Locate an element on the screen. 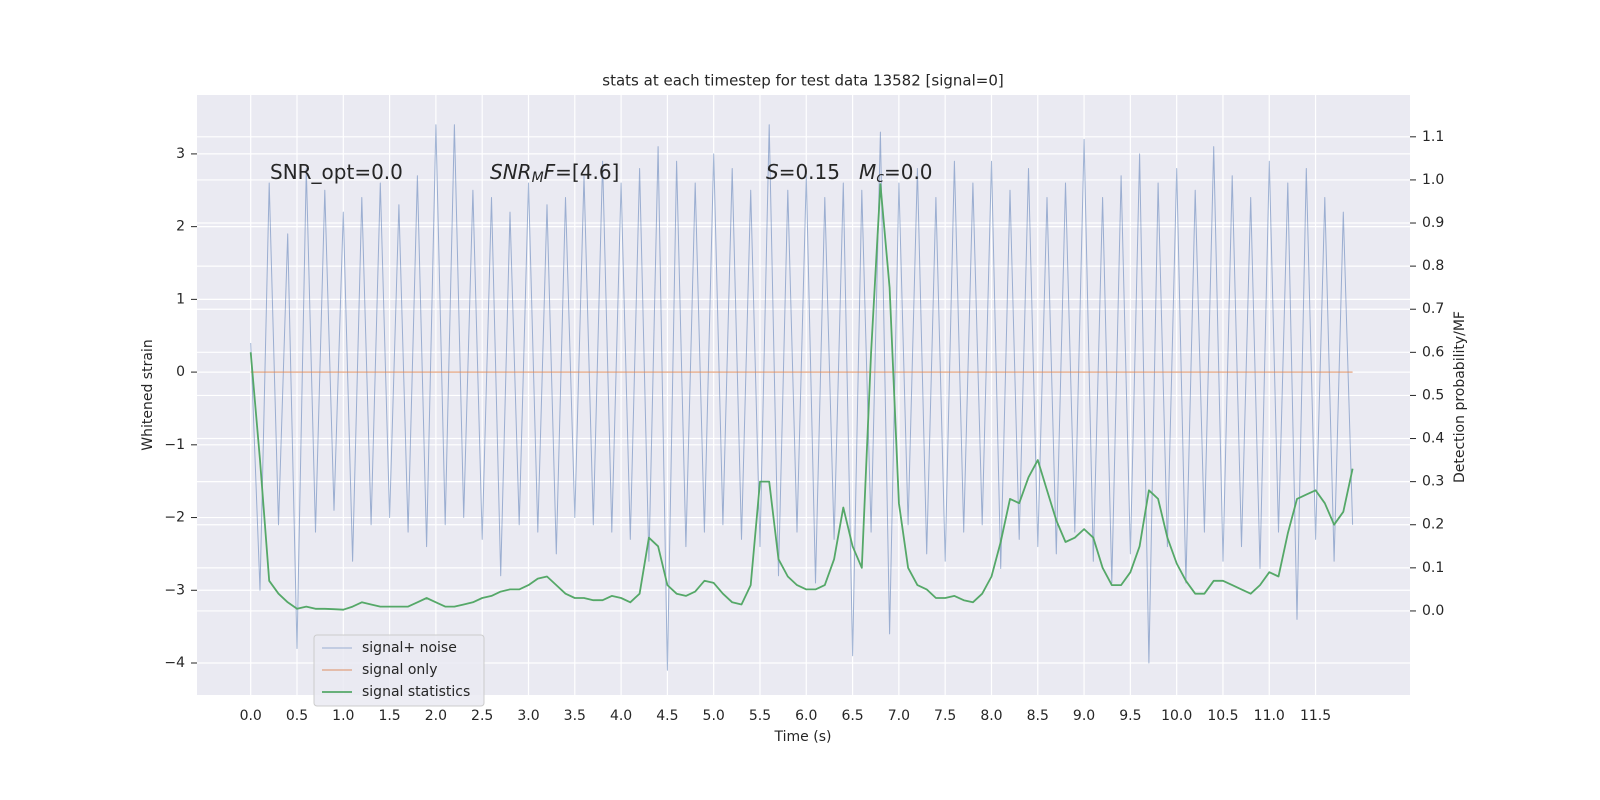 This screenshot has width=1600, height=800. x-tick-label: 4.0 is located at coordinates (621, 716).